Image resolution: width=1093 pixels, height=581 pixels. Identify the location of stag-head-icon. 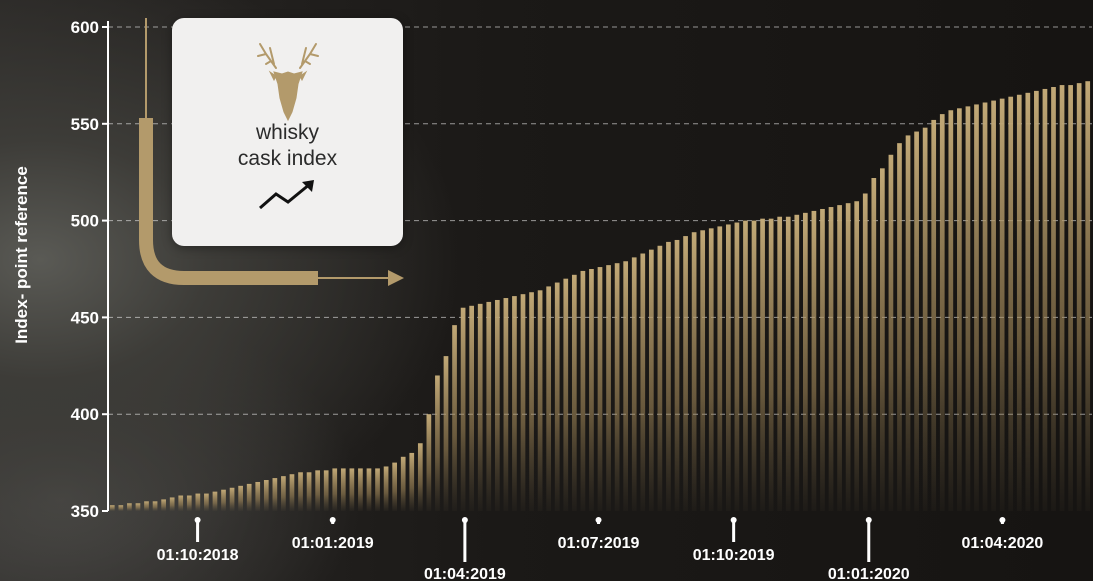
(288, 82).